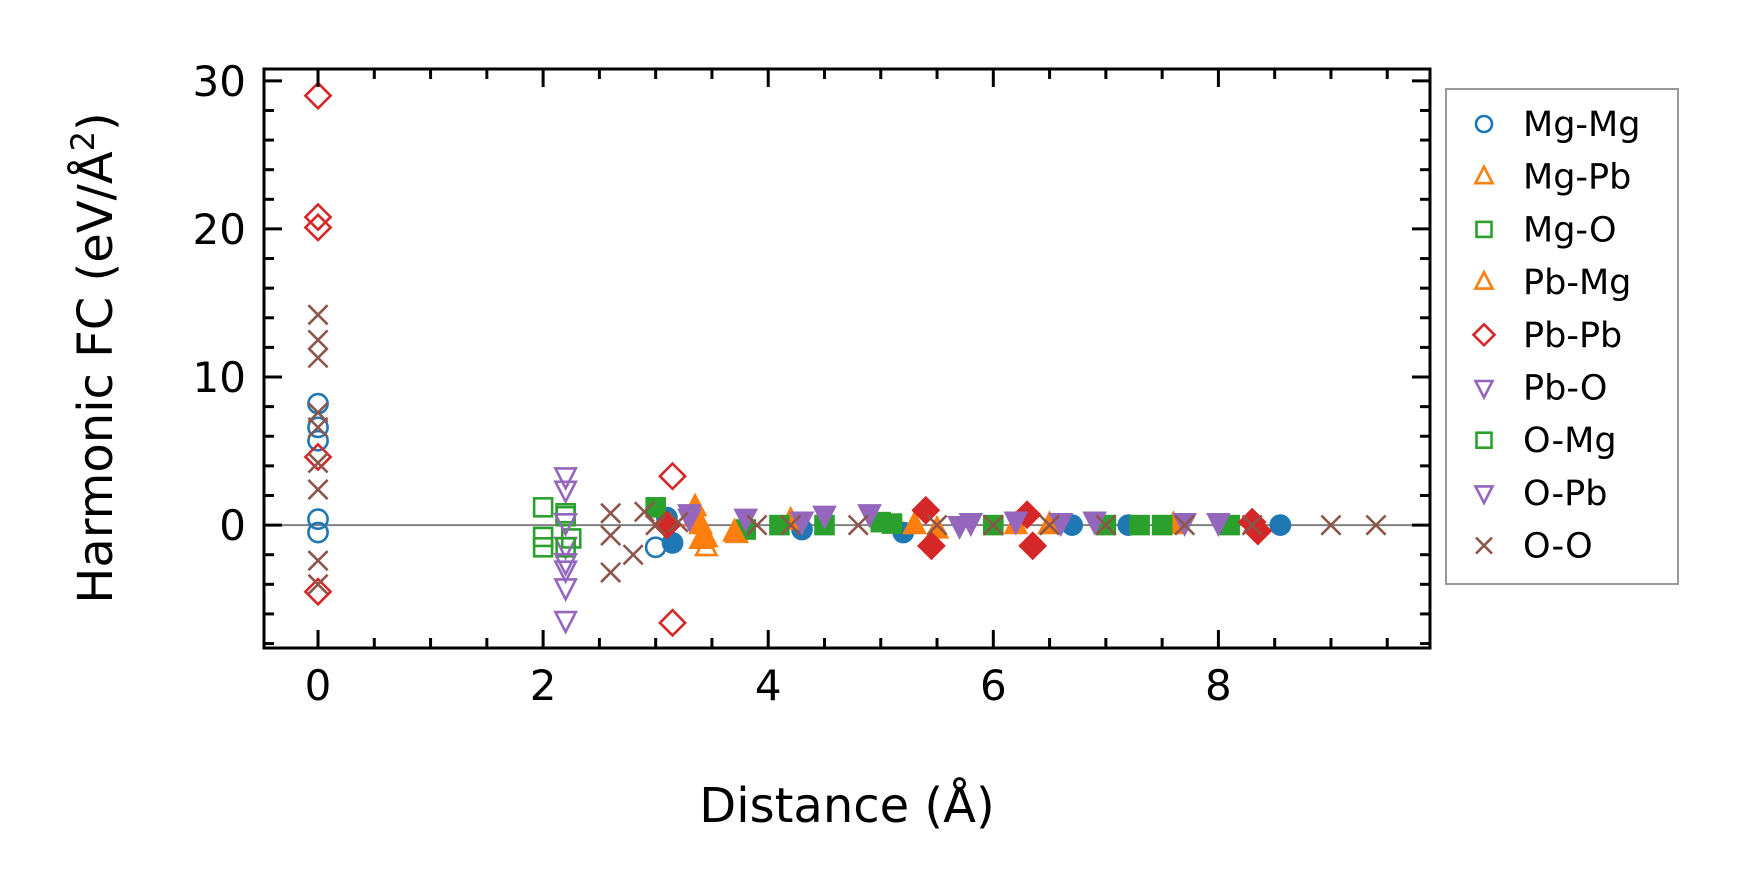 The image size is (1737, 896). I want to click on diamond-marker-icon, so click(1484, 335).